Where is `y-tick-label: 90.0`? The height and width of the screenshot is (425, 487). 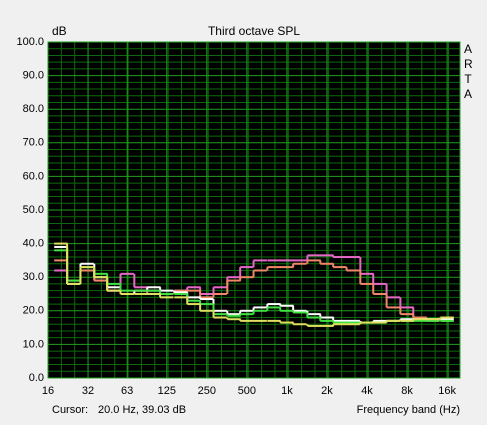 y-tick-label: 90.0 is located at coordinates (33, 76).